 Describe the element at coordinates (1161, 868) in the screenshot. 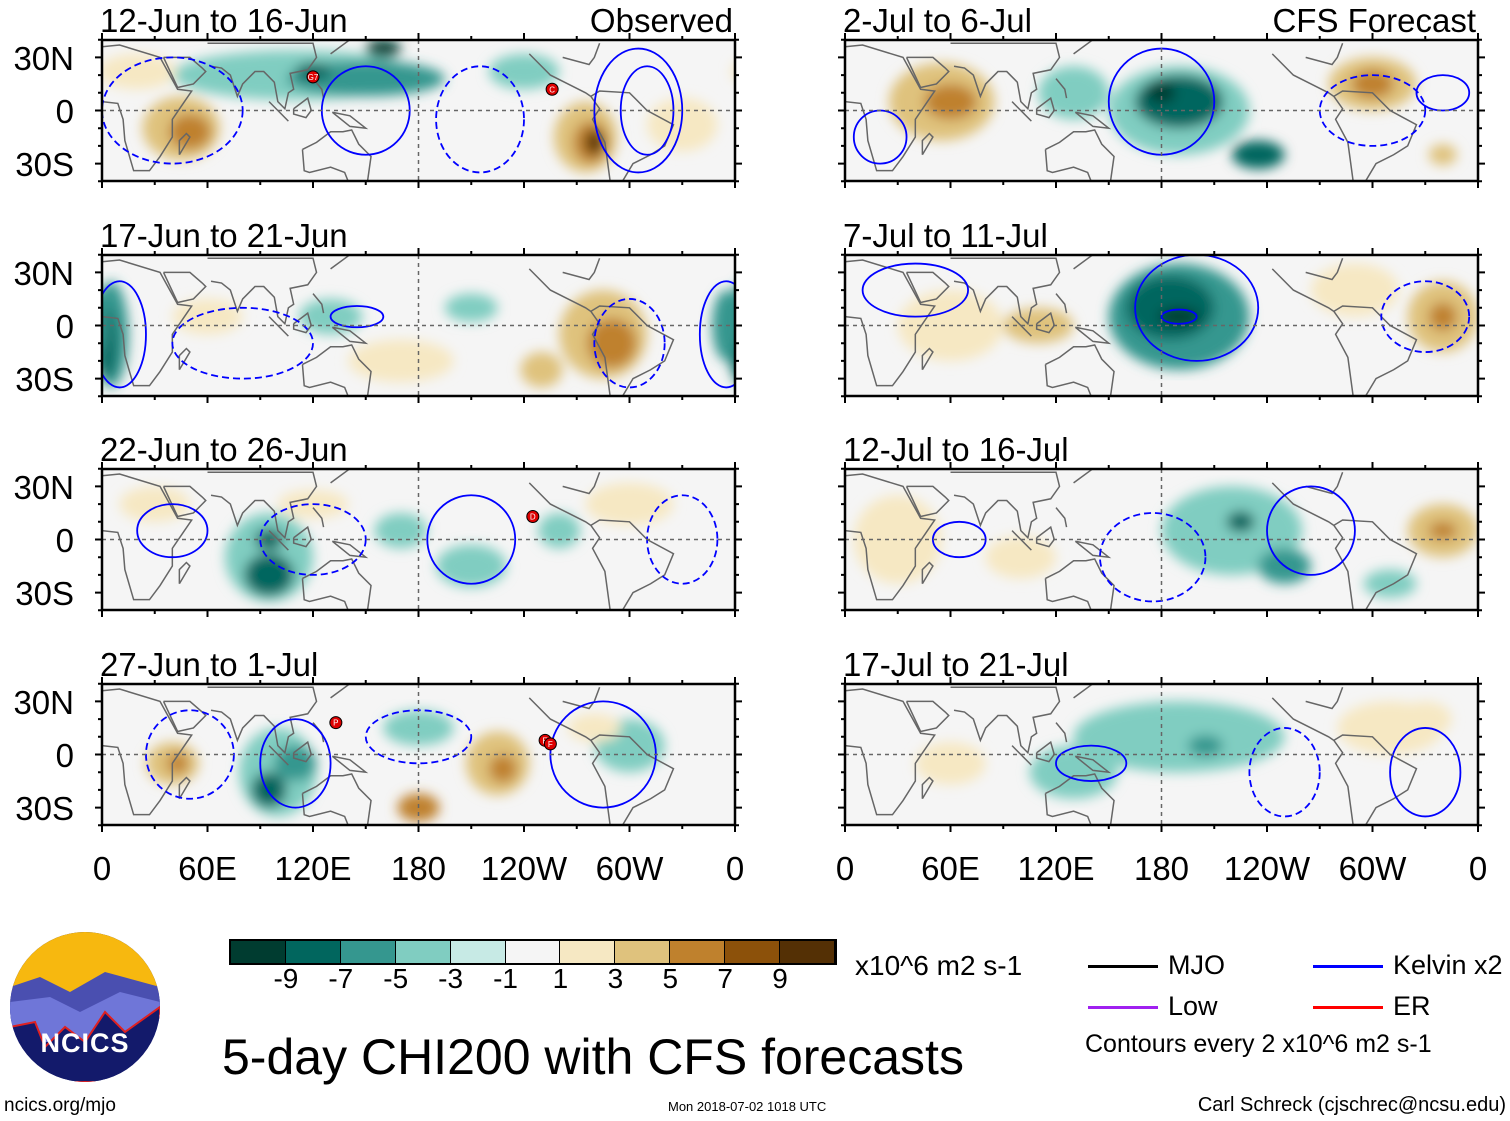

I see `lon-label: 180` at that location.